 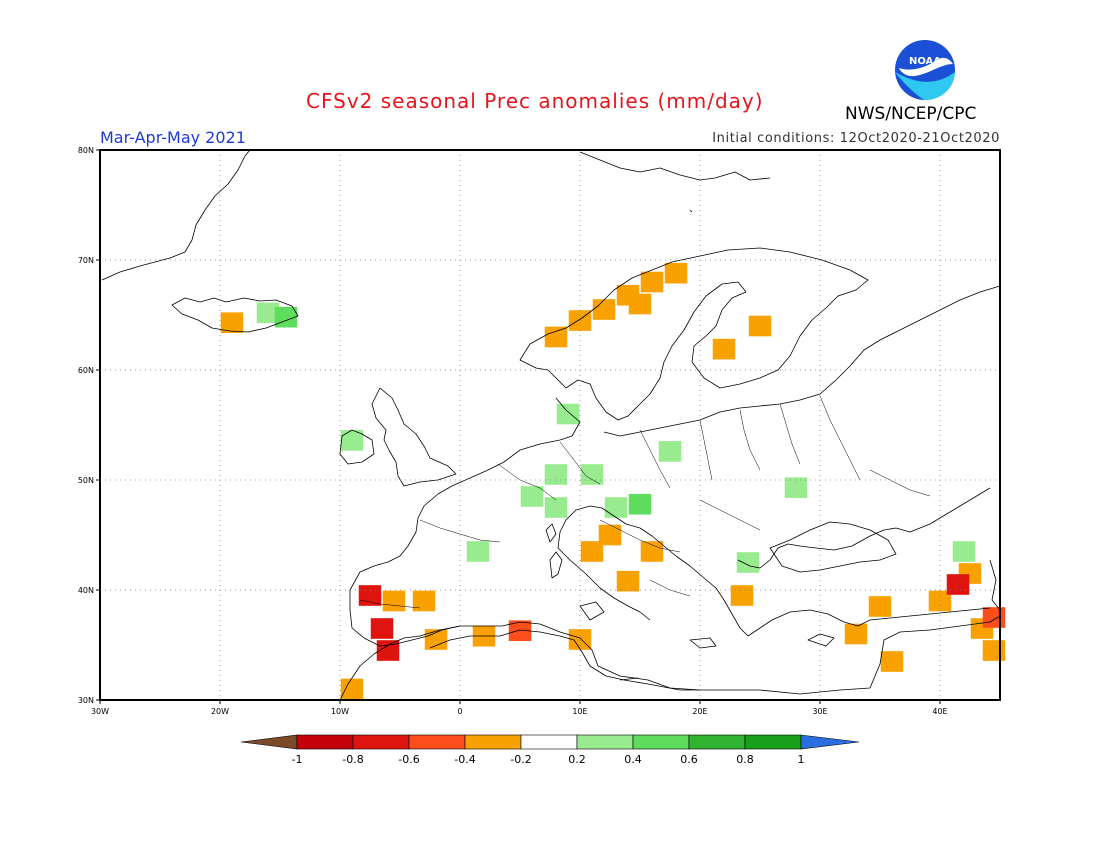 What do you see at coordinates (689, 759) in the screenshot?
I see `colorbar-label: 0.6` at bounding box center [689, 759].